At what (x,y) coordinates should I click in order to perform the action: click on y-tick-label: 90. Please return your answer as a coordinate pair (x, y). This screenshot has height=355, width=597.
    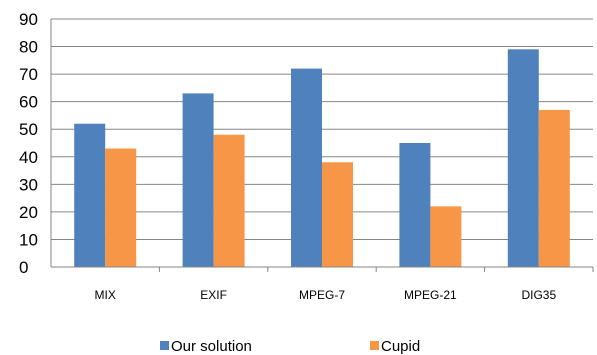
    Looking at the image, I should click on (28, 19).